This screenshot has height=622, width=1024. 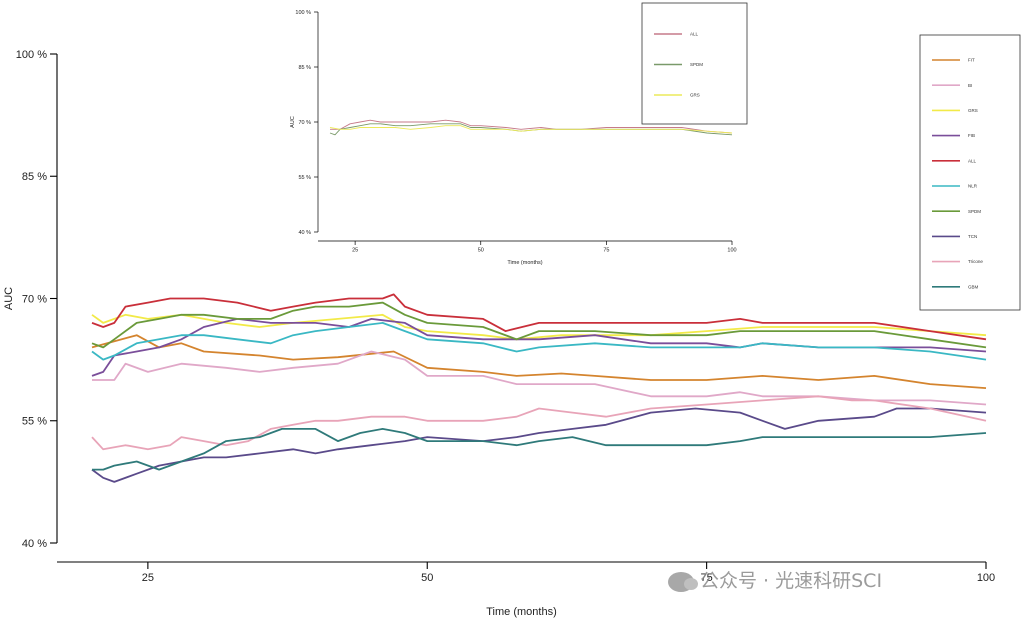 I want to click on main-legend: FIT BI GRS FIB ALL NLR SPDM TCN Tricone GBM, so click(x=970, y=172).